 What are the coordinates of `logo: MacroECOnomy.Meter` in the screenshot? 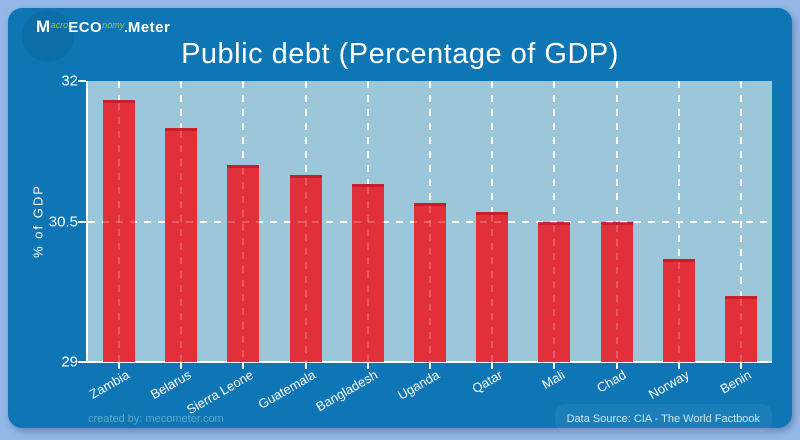 It's located at (103, 28).